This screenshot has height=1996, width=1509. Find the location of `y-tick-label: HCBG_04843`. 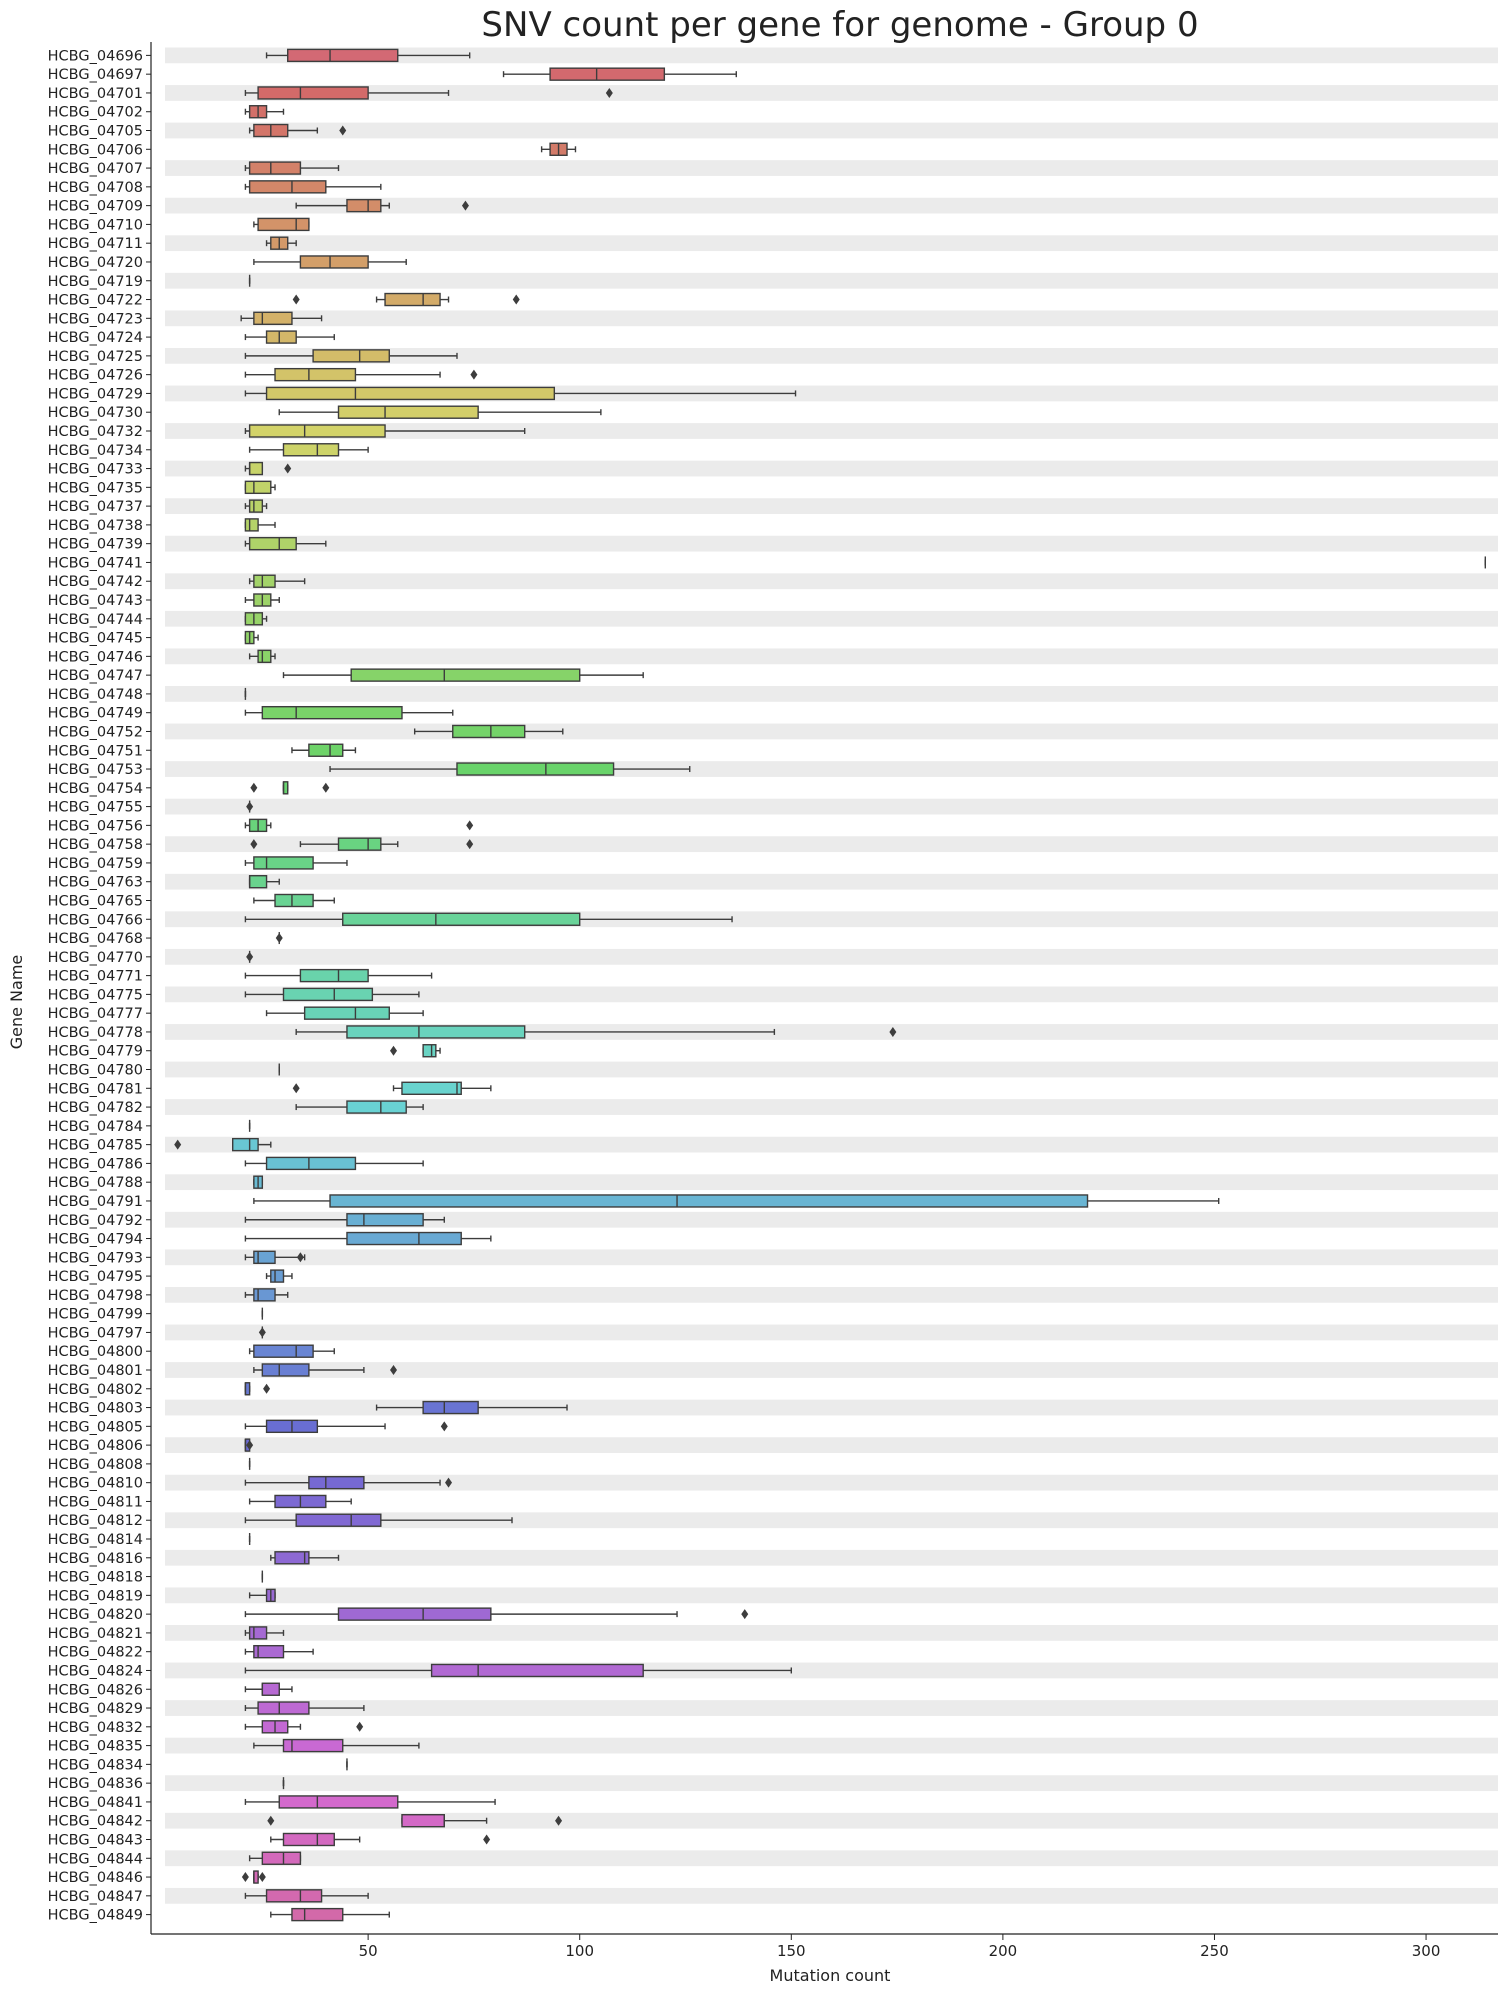

y-tick-label: HCBG_04843 is located at coordinates (95, 1840).